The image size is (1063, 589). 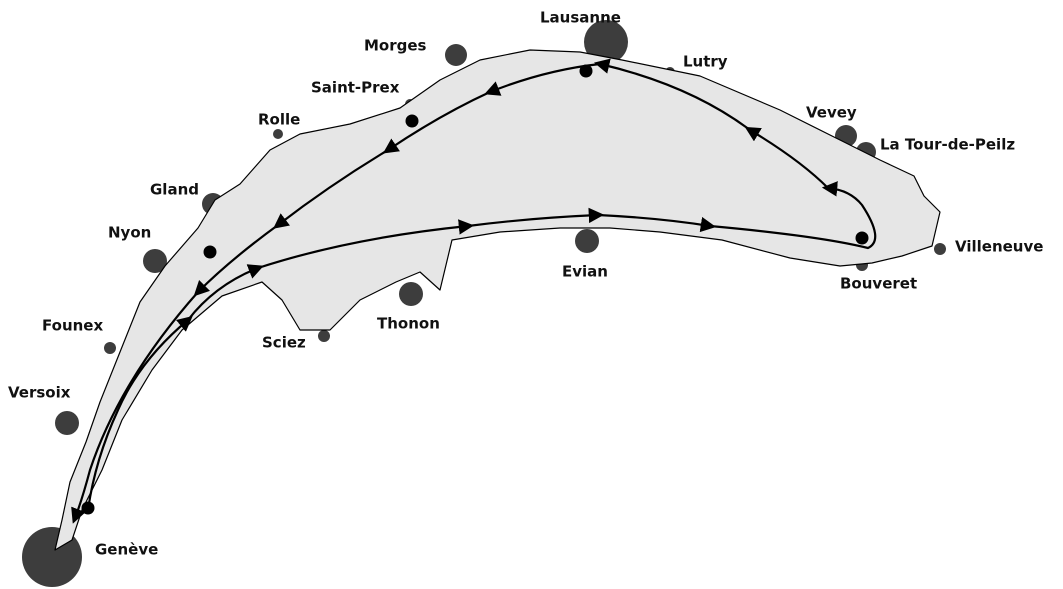 I want to click on town-label: Genève, so click(x=126, y=550).